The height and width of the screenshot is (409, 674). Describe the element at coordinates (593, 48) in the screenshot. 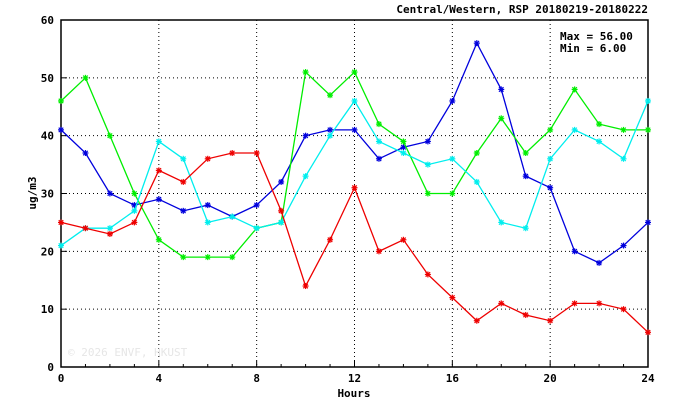

I see `min-label: Min = 6.00` at that location.